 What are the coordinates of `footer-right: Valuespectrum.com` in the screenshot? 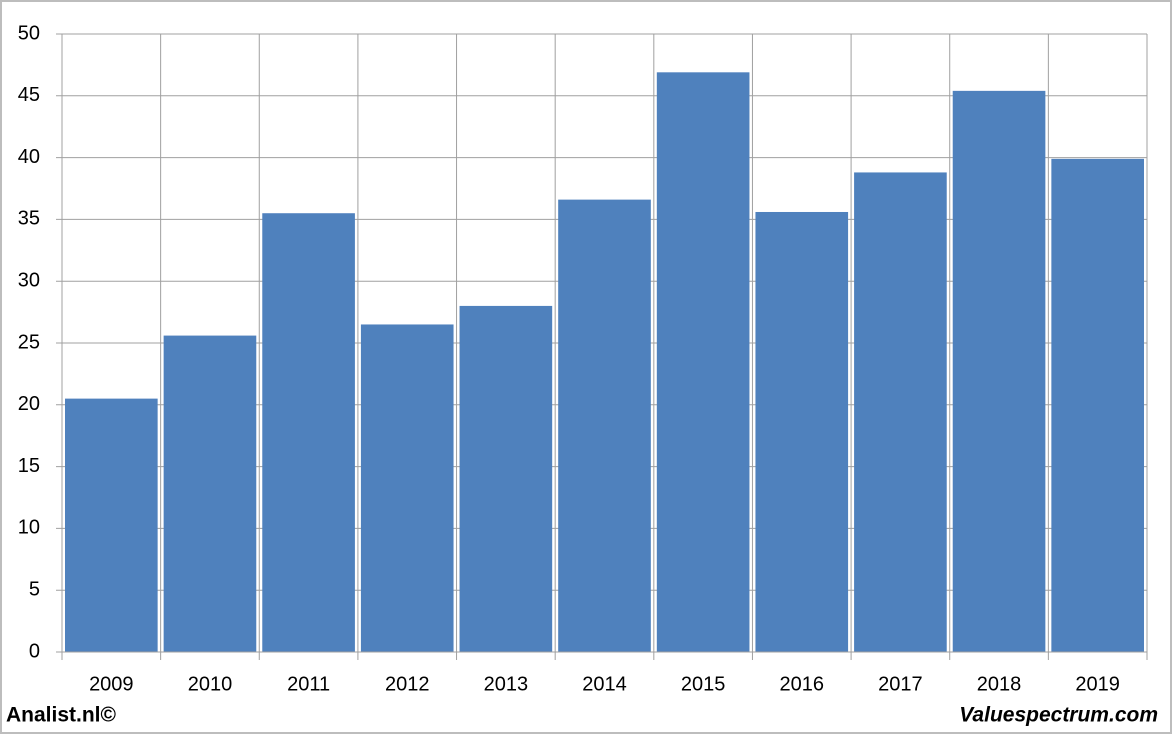 It's located at (1058, 715).